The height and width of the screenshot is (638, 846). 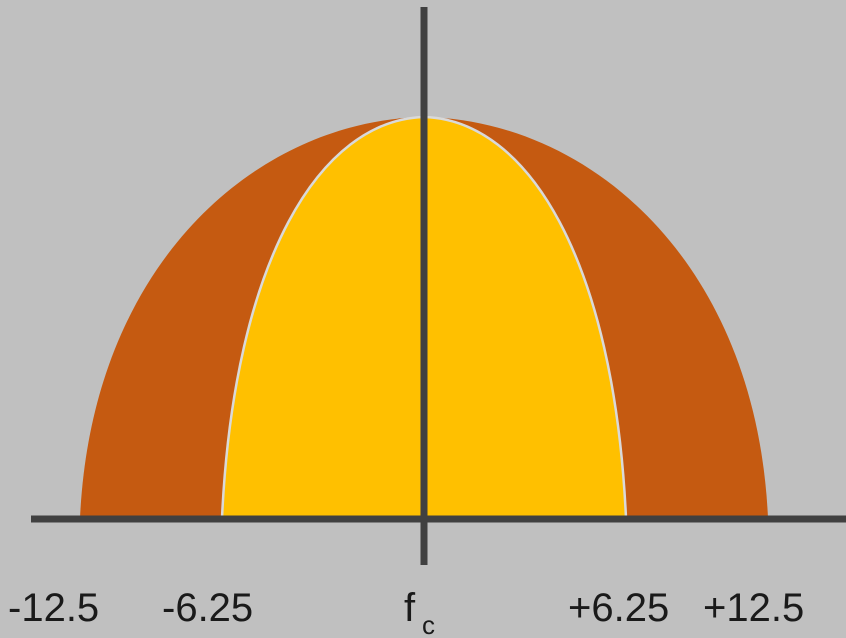 I want to click on label-plus-12-5: +12.5, so click(x=753, y=608).